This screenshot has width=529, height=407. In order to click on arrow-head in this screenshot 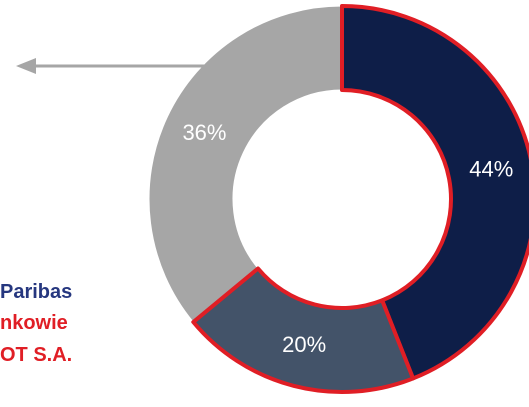, I will do `click(26, 66)`.